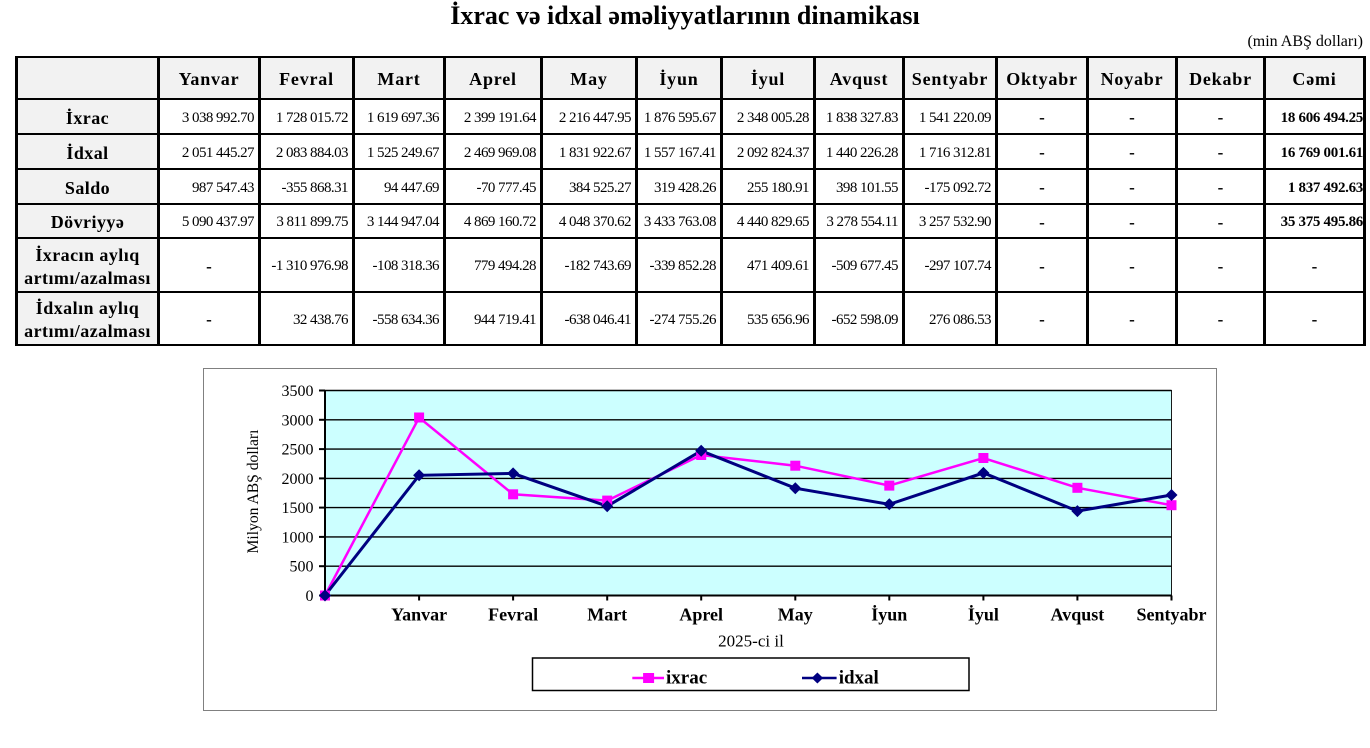 The height and width of the screenshot is (748, 1370). I want to click on svg-text: İyul, so click(983, 615).